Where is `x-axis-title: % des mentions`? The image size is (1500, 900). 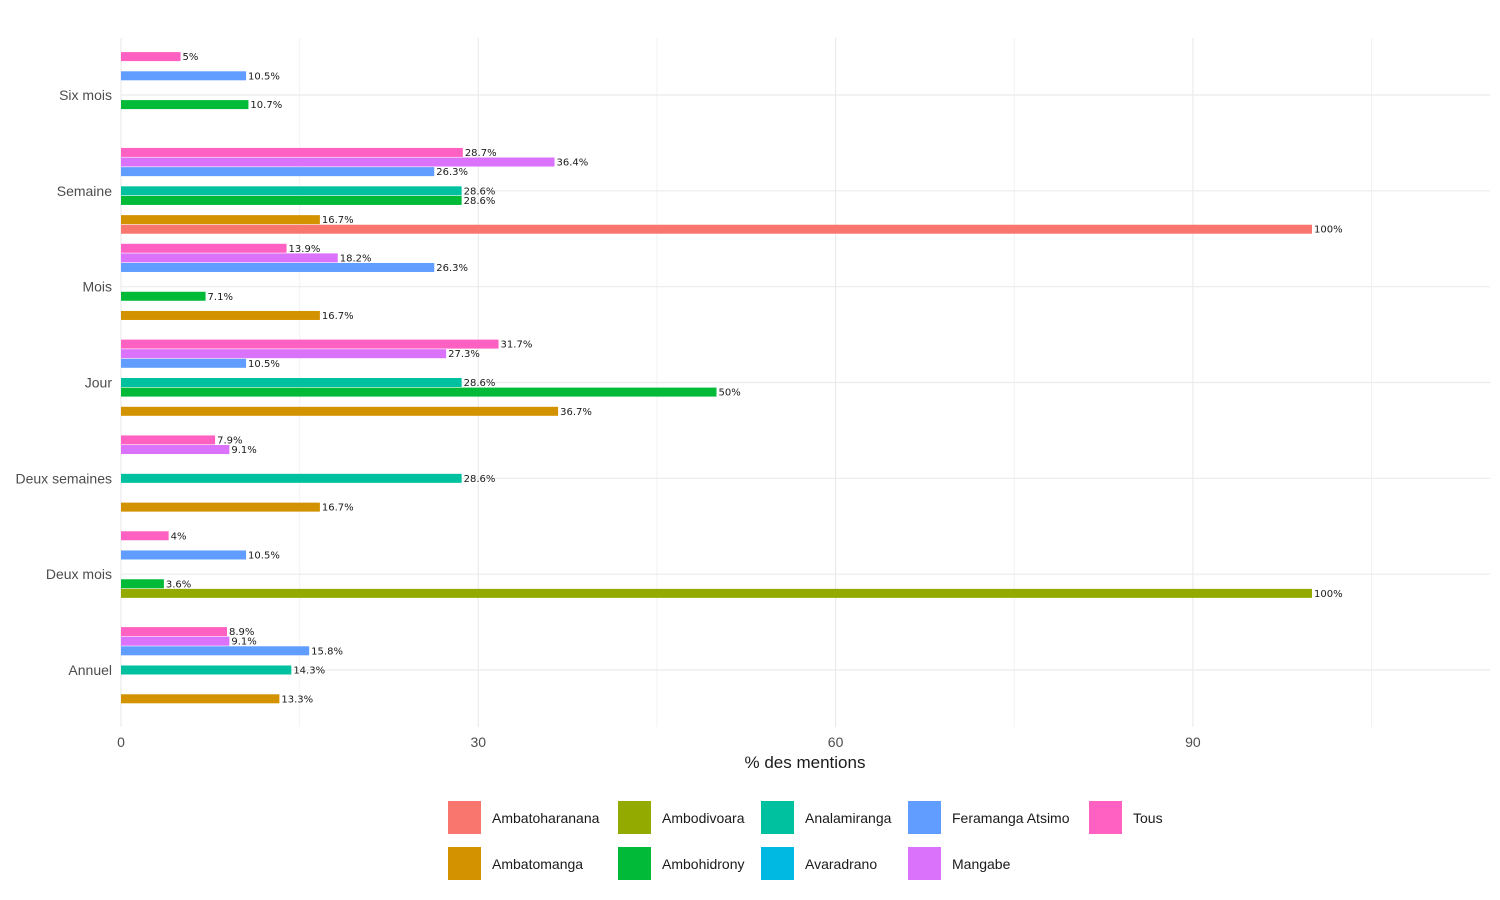 x-axis-title: % des mentions is located at coordinates (805, 762).